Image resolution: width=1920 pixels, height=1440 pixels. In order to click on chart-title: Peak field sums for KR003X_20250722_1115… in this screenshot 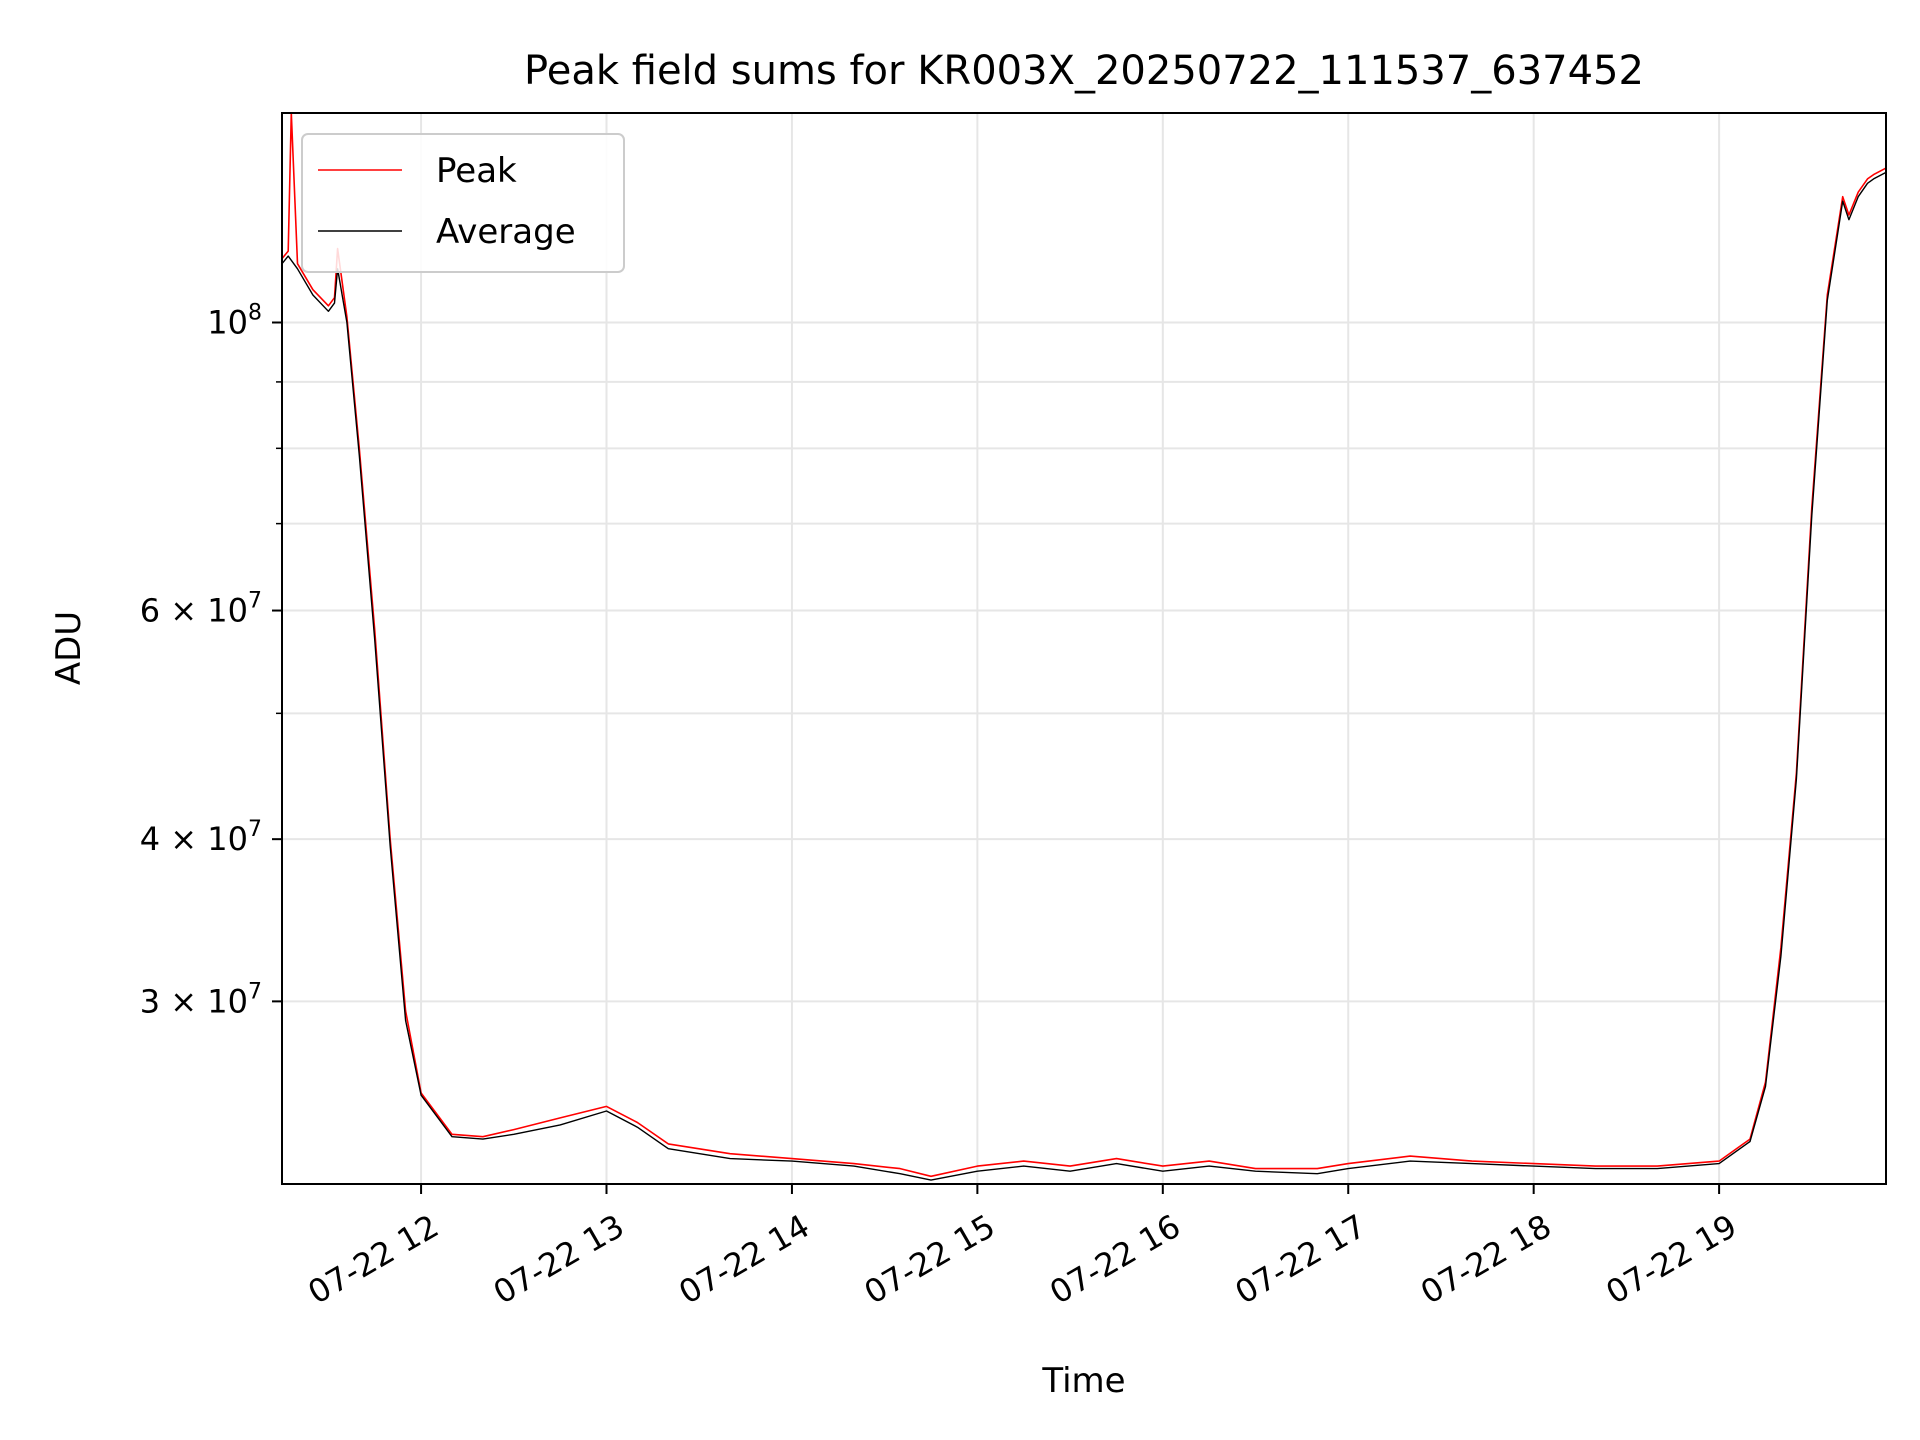, I will do `click(1084, 71)`.